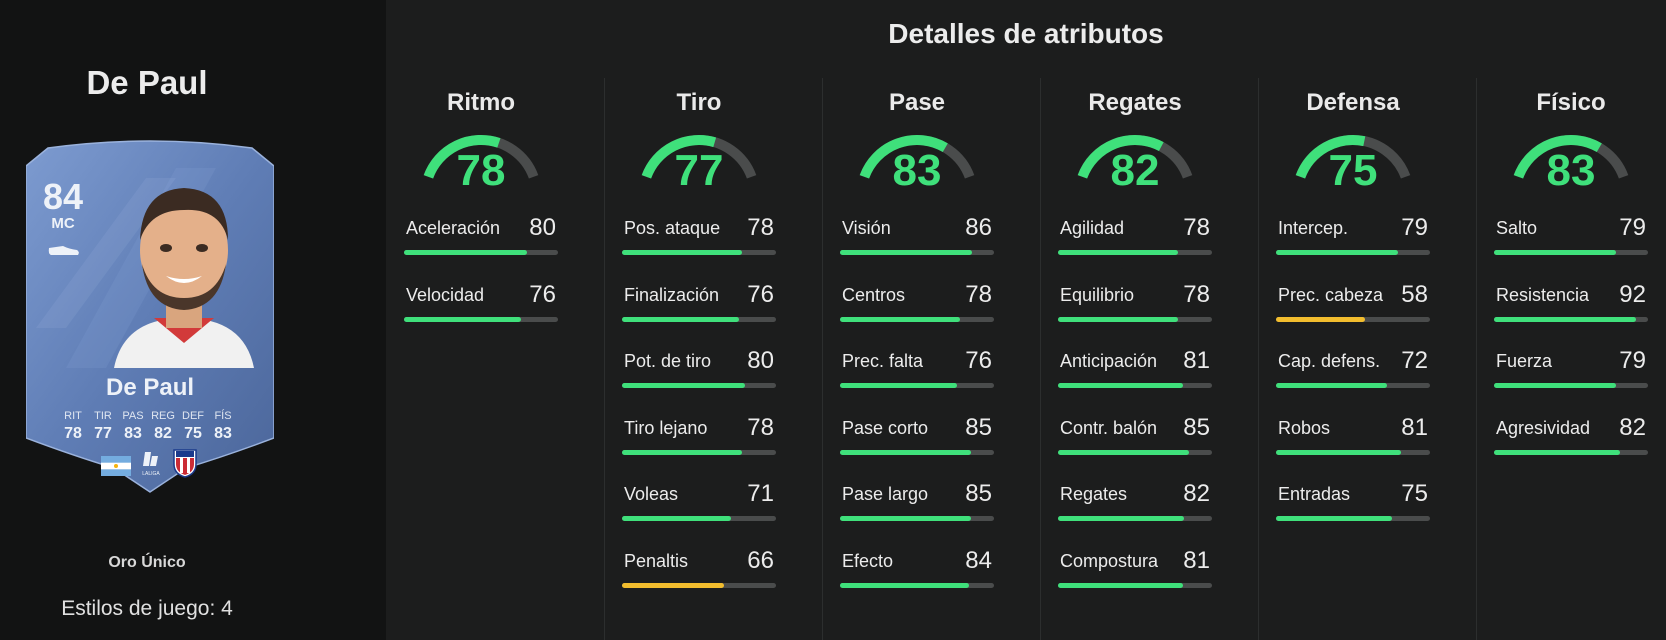  I want to click on attribute-value: 76, so click(760, 294).